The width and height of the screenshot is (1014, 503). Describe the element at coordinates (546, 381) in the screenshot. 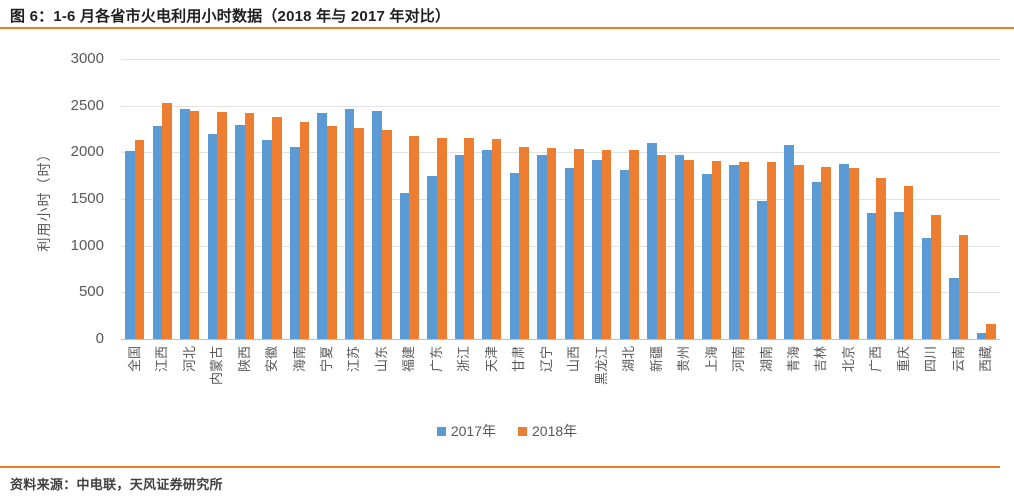

I see `x-axis-label: 辽宁` at that location.